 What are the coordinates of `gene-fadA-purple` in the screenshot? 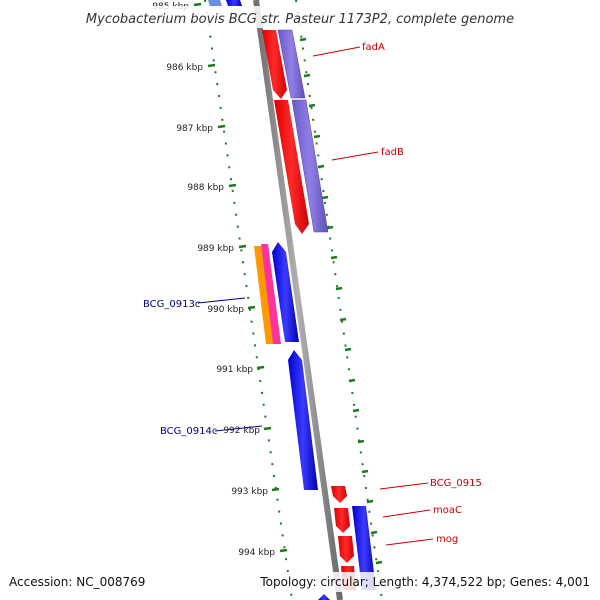 It's located at (291, 64).